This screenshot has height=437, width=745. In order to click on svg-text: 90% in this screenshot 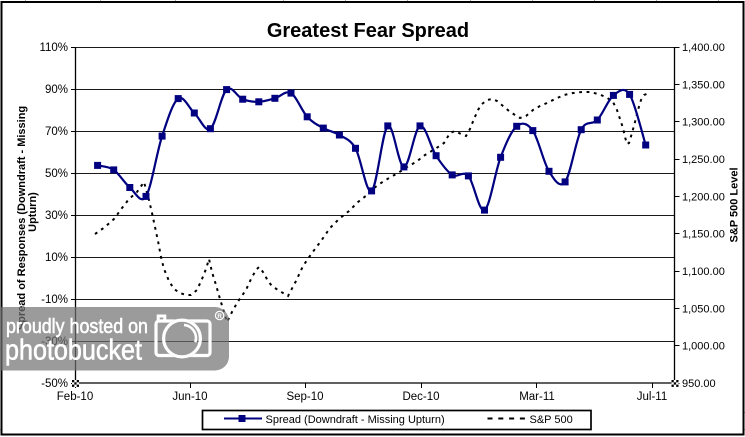, I will do `click(56, 90)`.